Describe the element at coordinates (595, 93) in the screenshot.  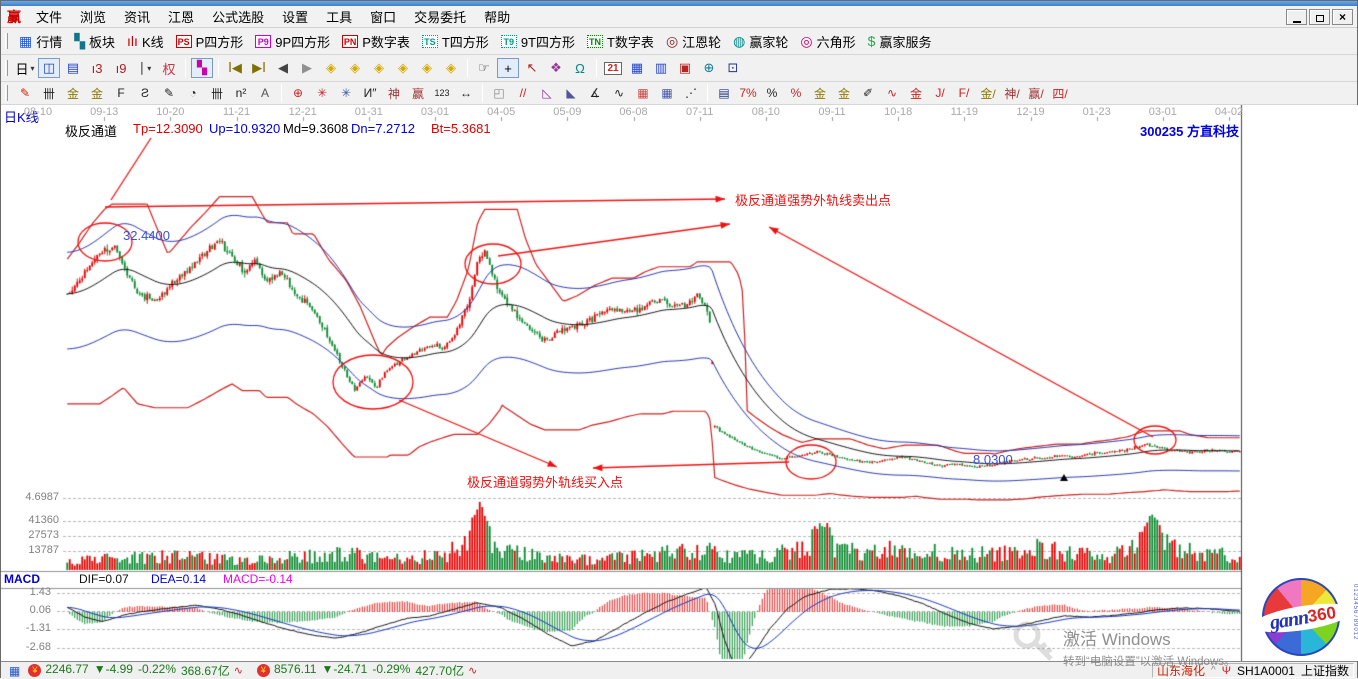
I see `angle-lines-button: ∡` at that location.